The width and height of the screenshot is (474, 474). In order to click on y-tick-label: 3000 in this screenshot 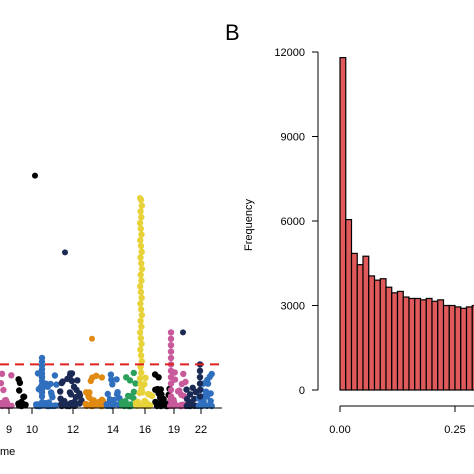, I will do `click(293, 307)`.